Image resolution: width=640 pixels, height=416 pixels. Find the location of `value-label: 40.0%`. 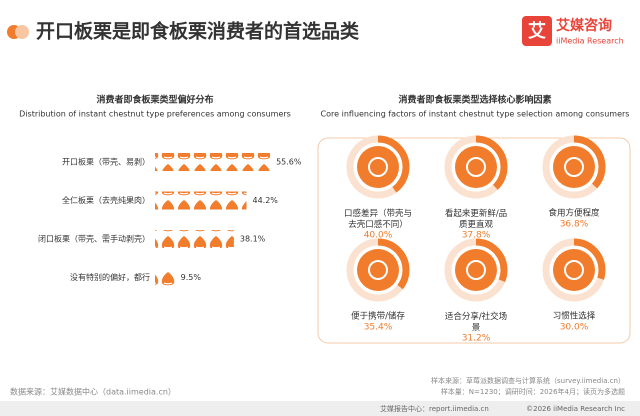

value-label: 40.0% is located at coordinates (378, 236).